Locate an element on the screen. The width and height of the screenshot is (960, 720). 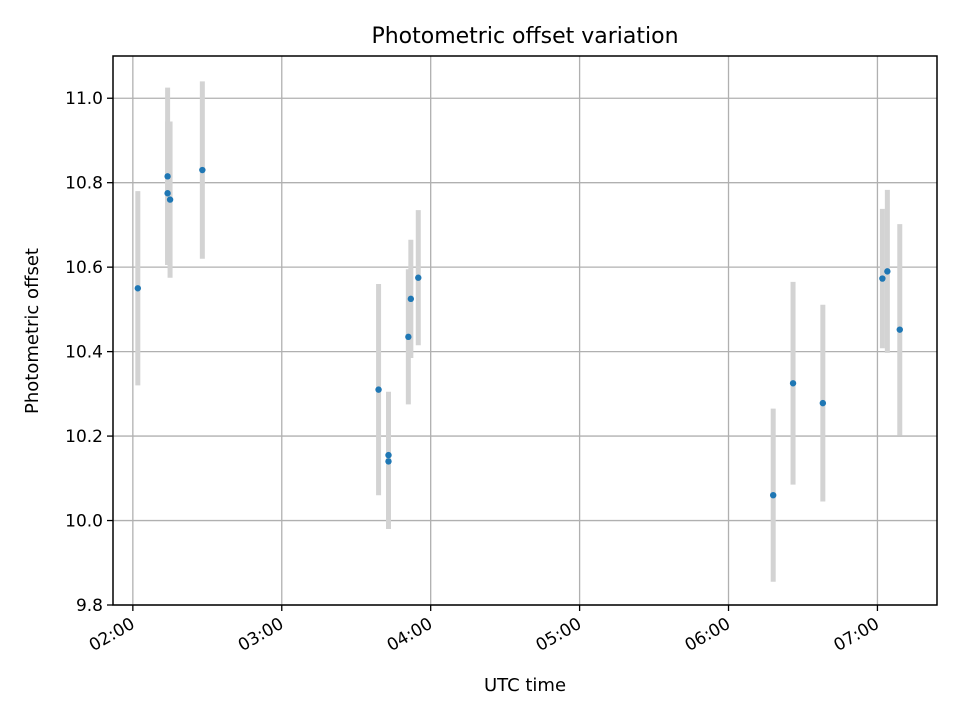
y-axis-ticks: 9.8 10.0 10.2 10.4 10.6 10.8 11.0 is located at coordinates (89, 352).